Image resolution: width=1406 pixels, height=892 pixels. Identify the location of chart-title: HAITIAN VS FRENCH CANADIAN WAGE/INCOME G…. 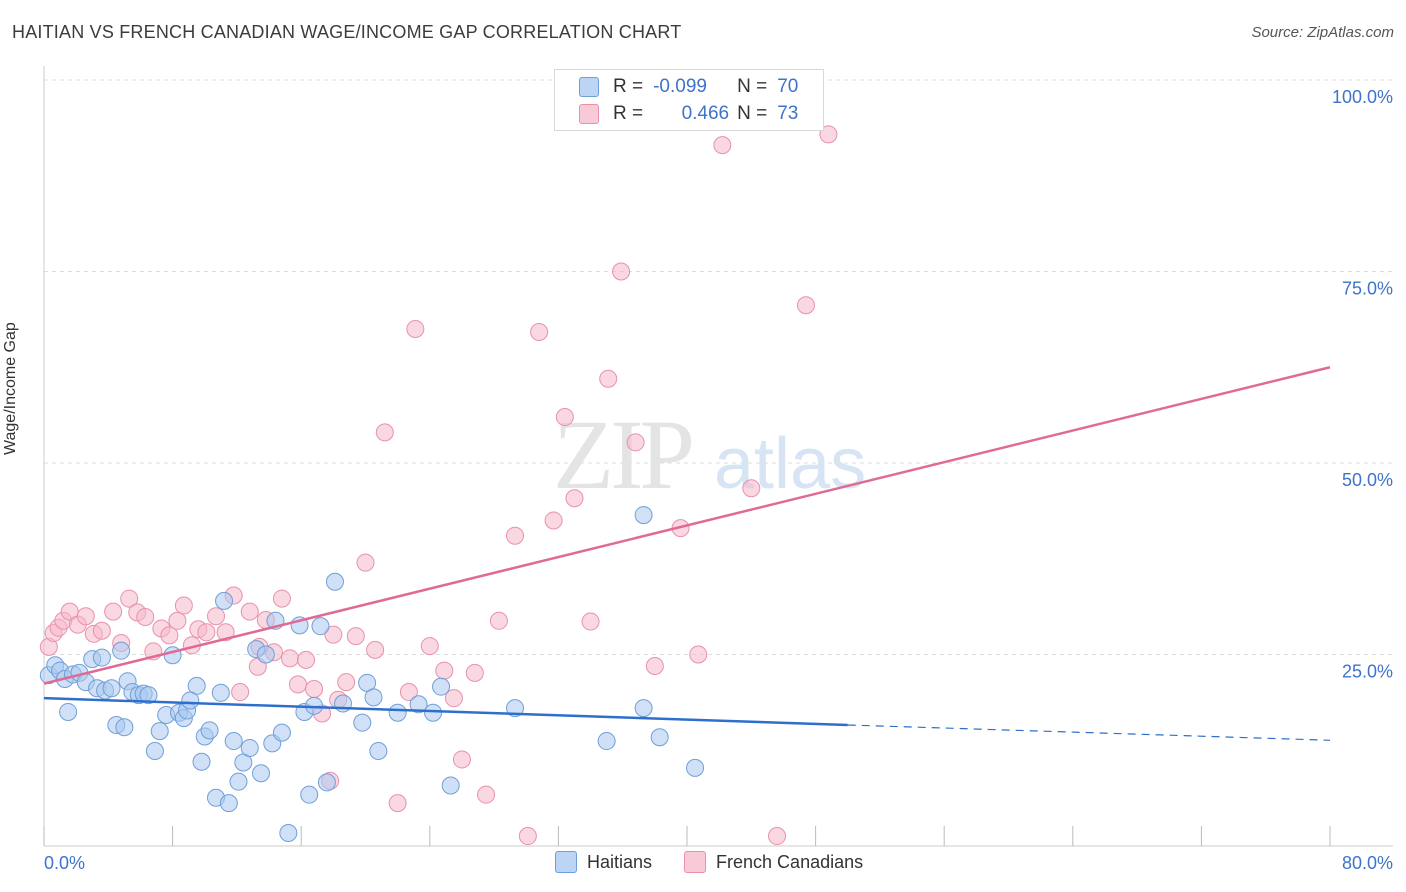
(347, 32).